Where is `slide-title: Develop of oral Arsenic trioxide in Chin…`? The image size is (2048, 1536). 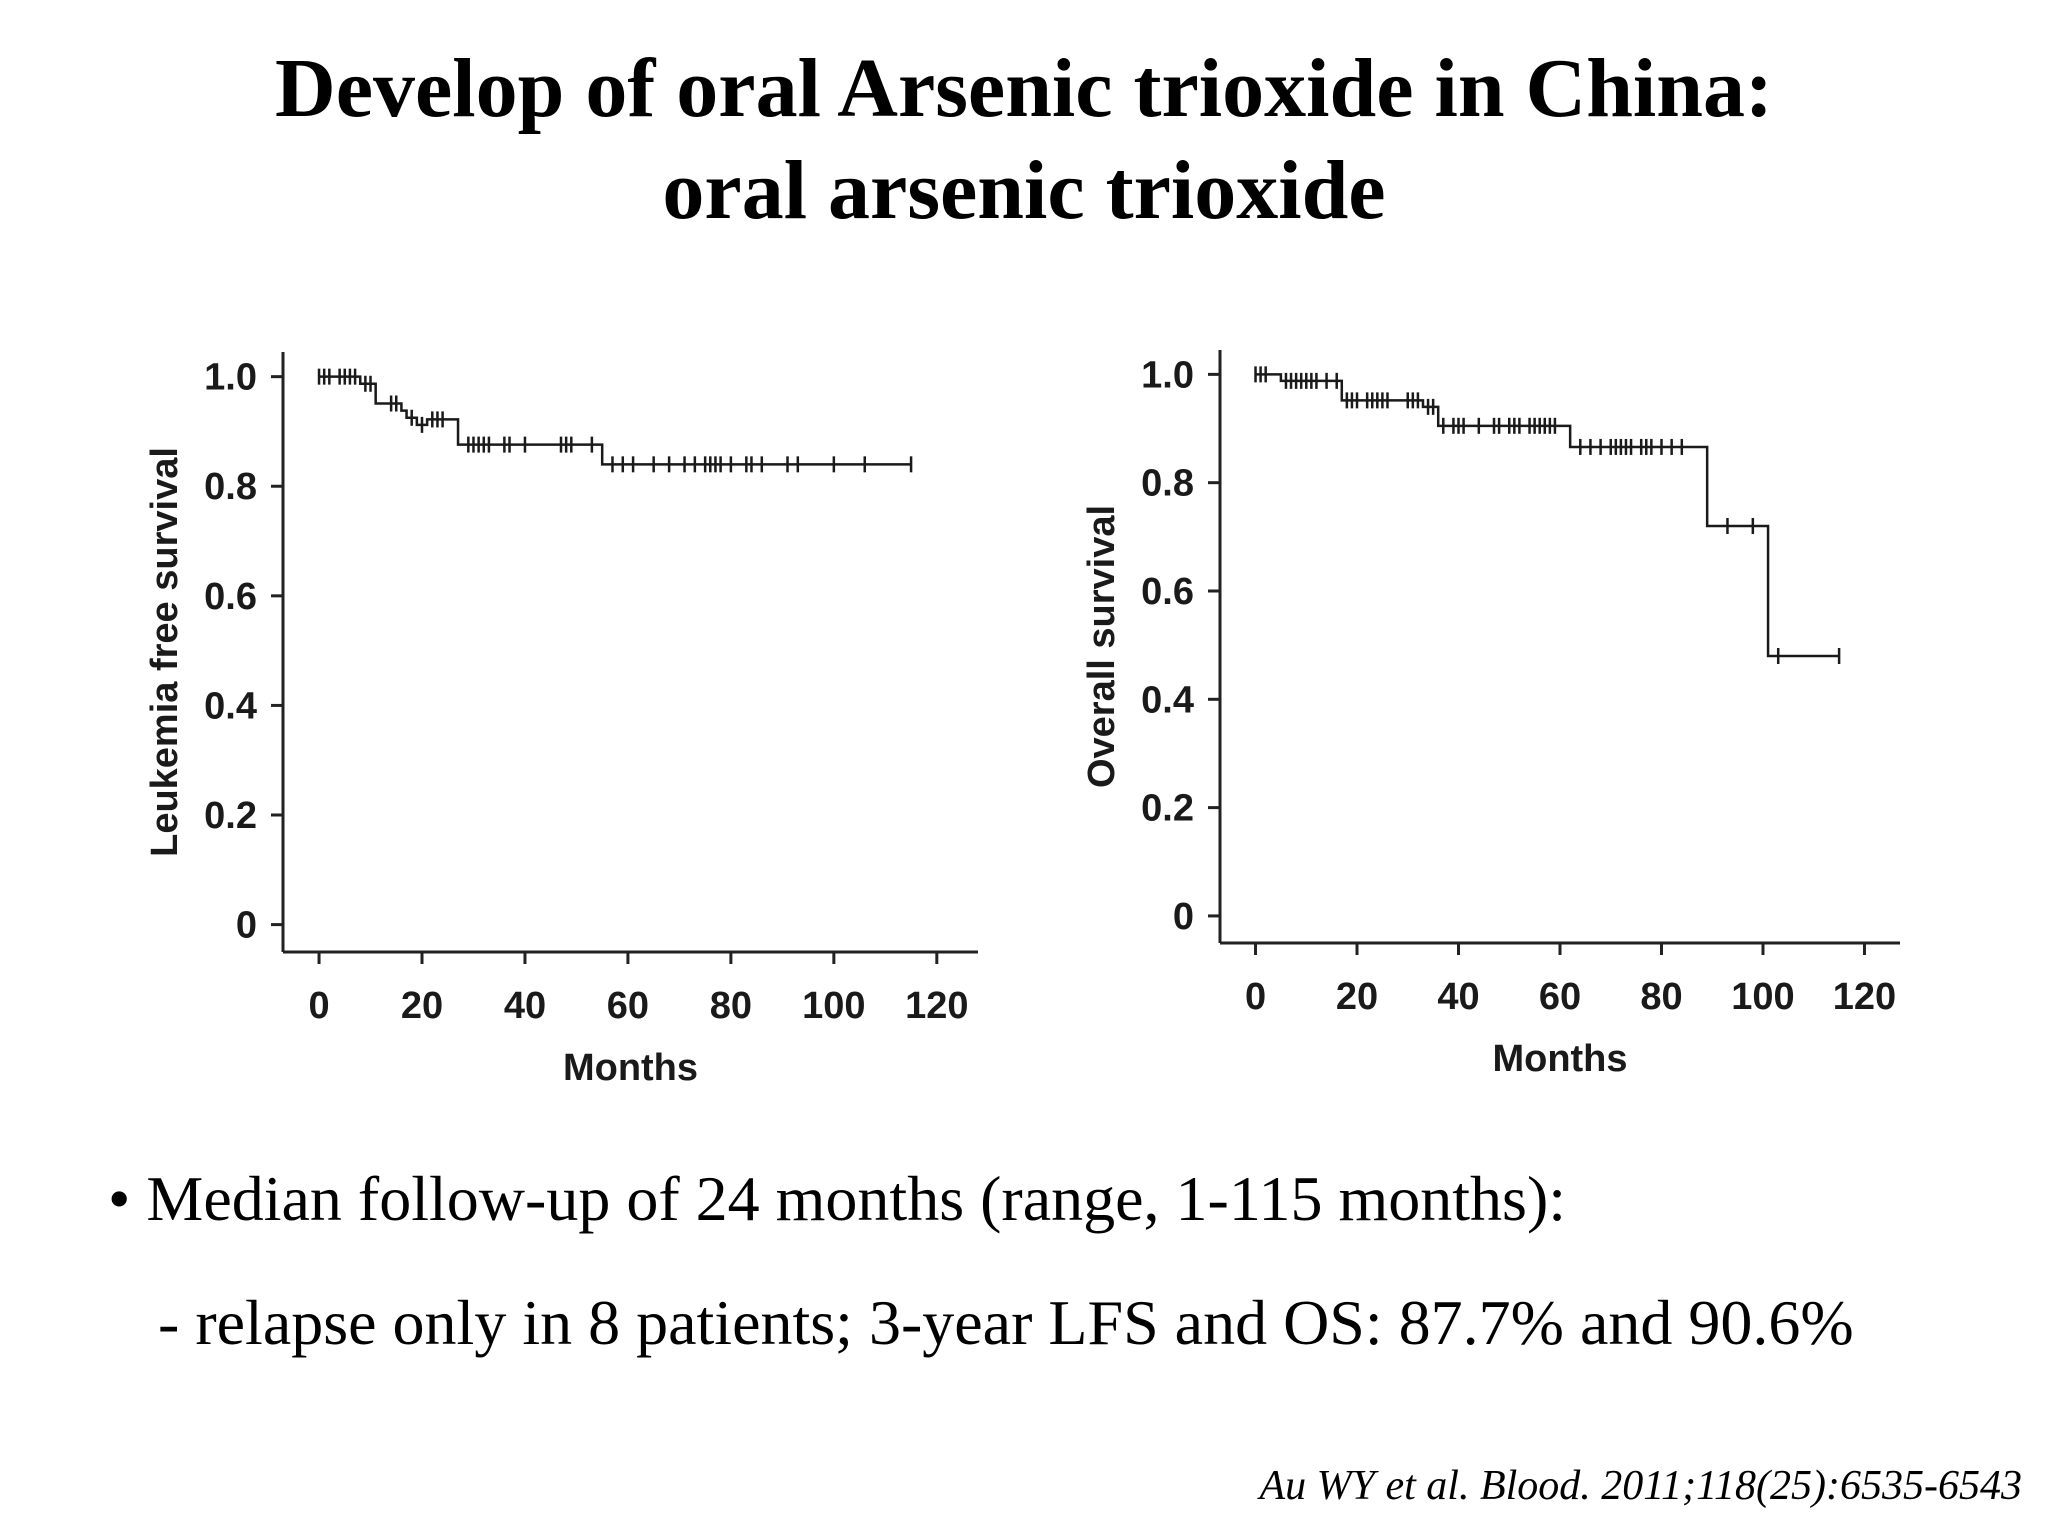 slide-title: Develop of oral Arsenic trioxide in Chin… is located at coordinates (1024, 140).